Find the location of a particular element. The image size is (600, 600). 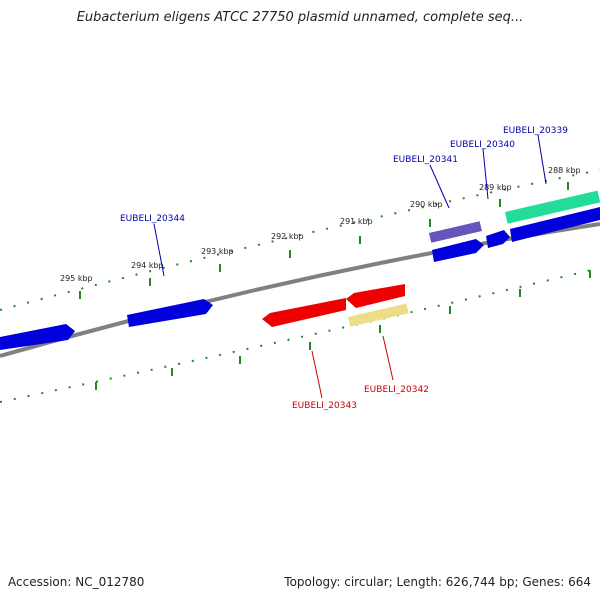

gene-rna is located at coordinates (552, 207).